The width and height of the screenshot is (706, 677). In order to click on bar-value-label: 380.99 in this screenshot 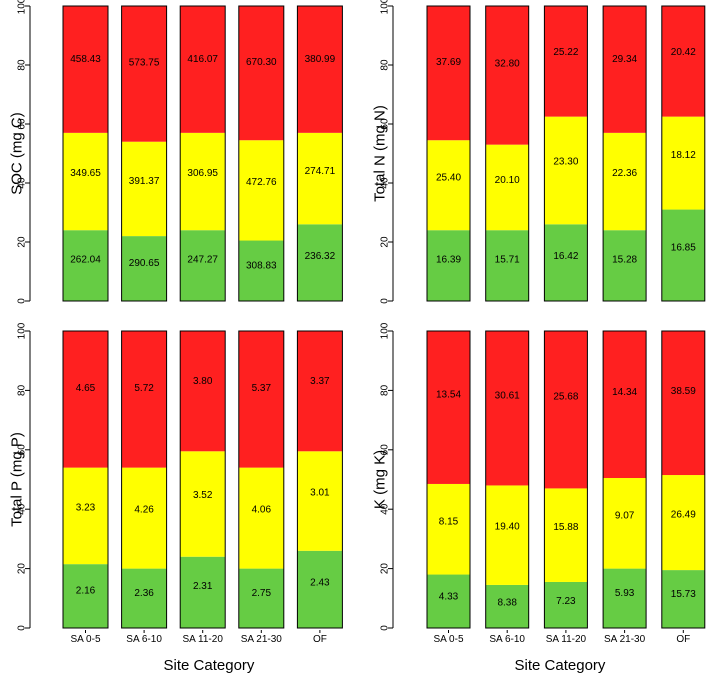, I will do `click(320, 59)`.